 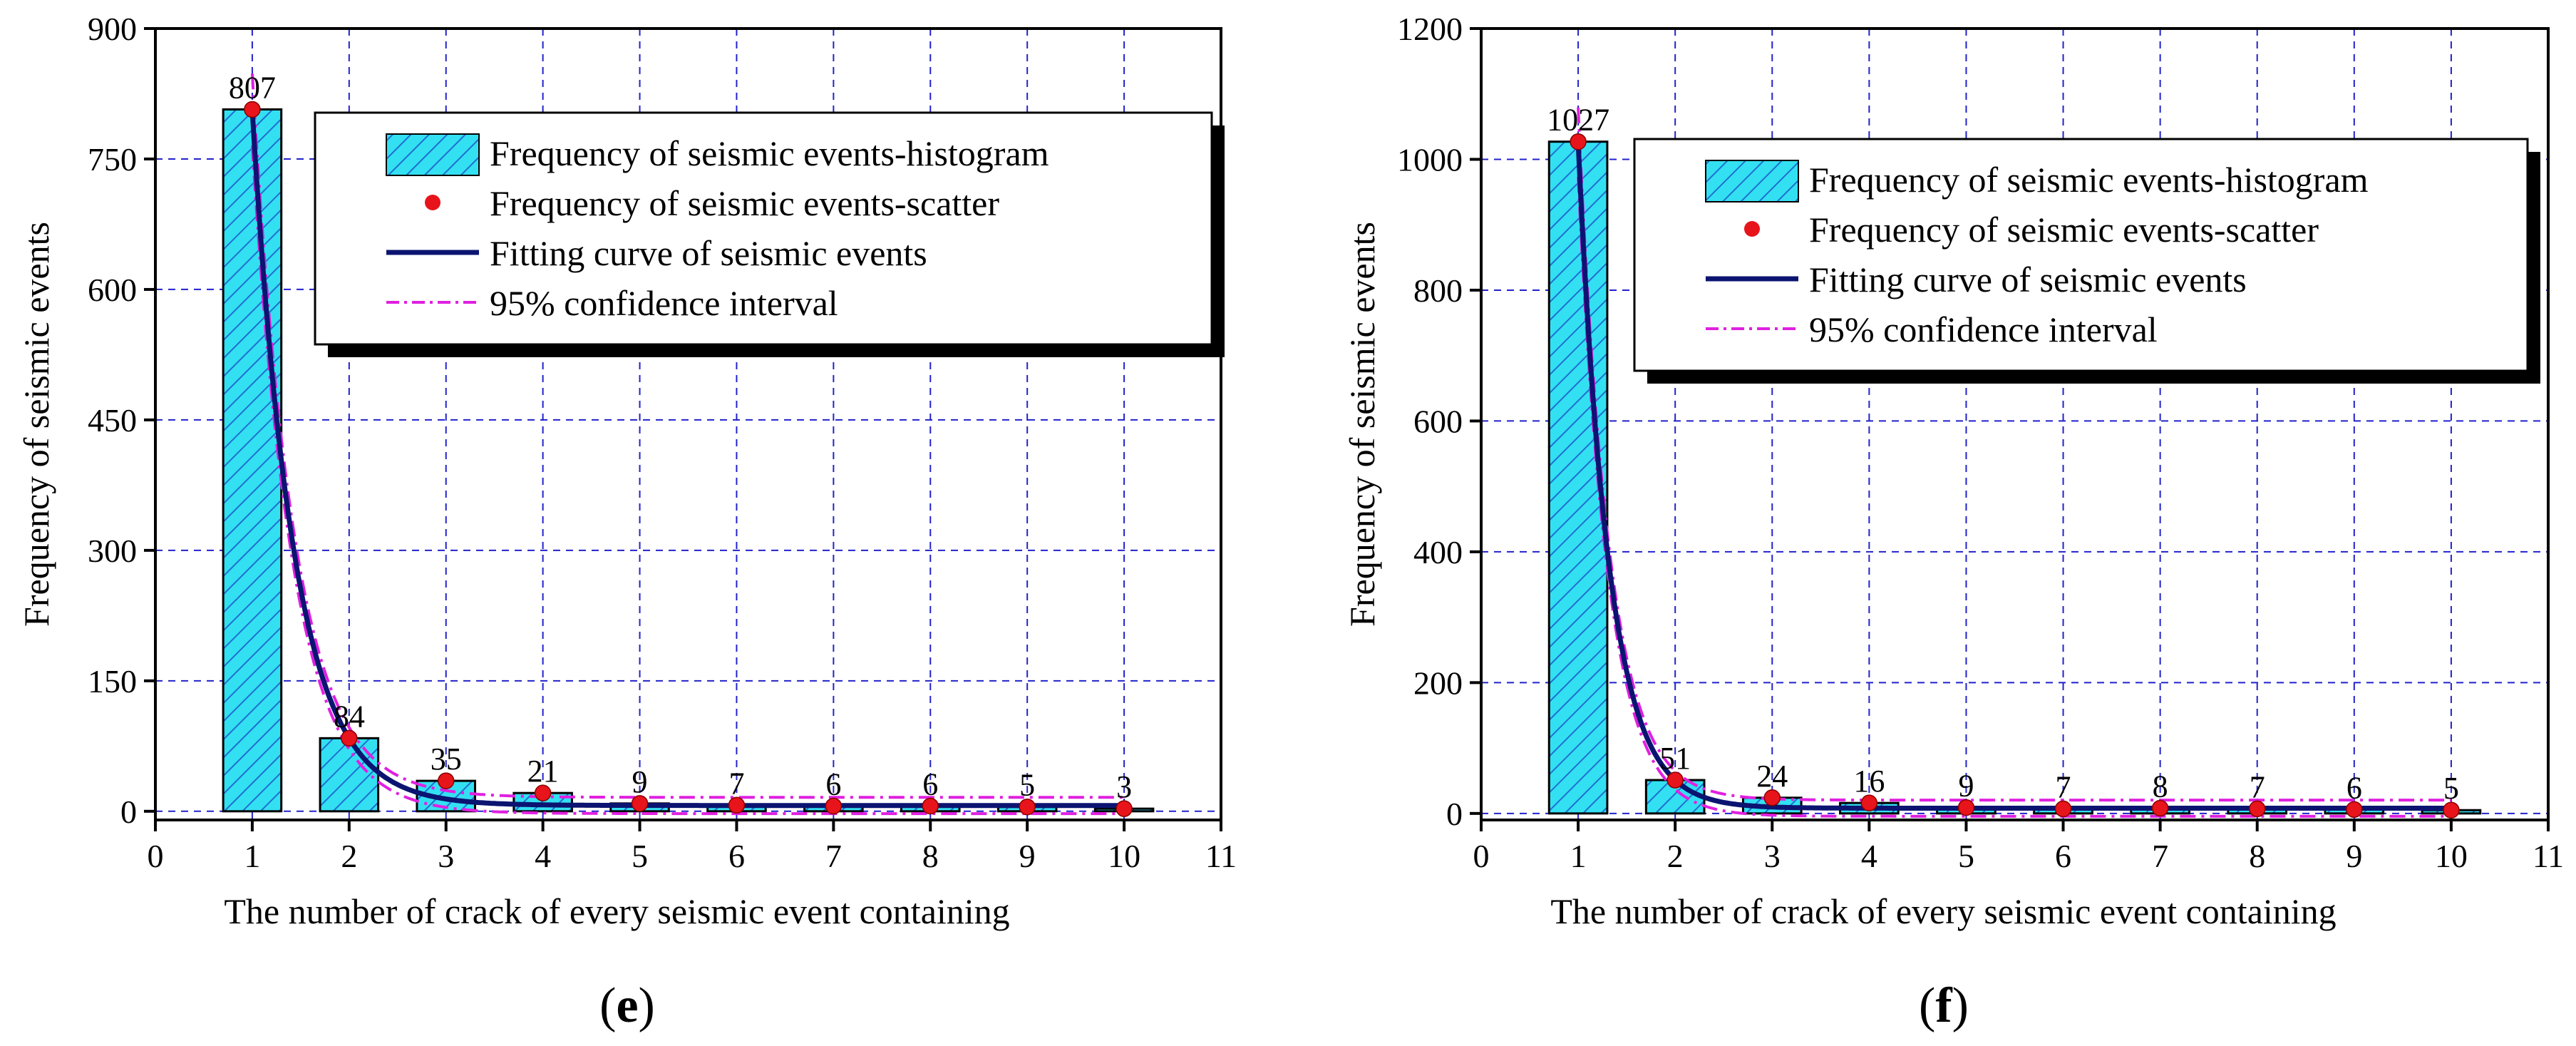 What do you see at coordinates (1438, 552) in the screenshot?
I see `y-tick-label: 400` at bounding box center [1438, 552].